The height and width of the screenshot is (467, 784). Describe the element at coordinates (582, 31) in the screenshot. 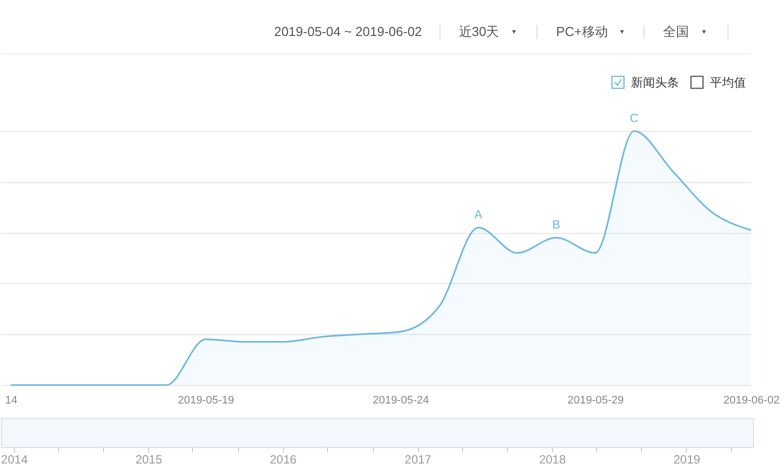

I see `text: PC+移动` at that location.